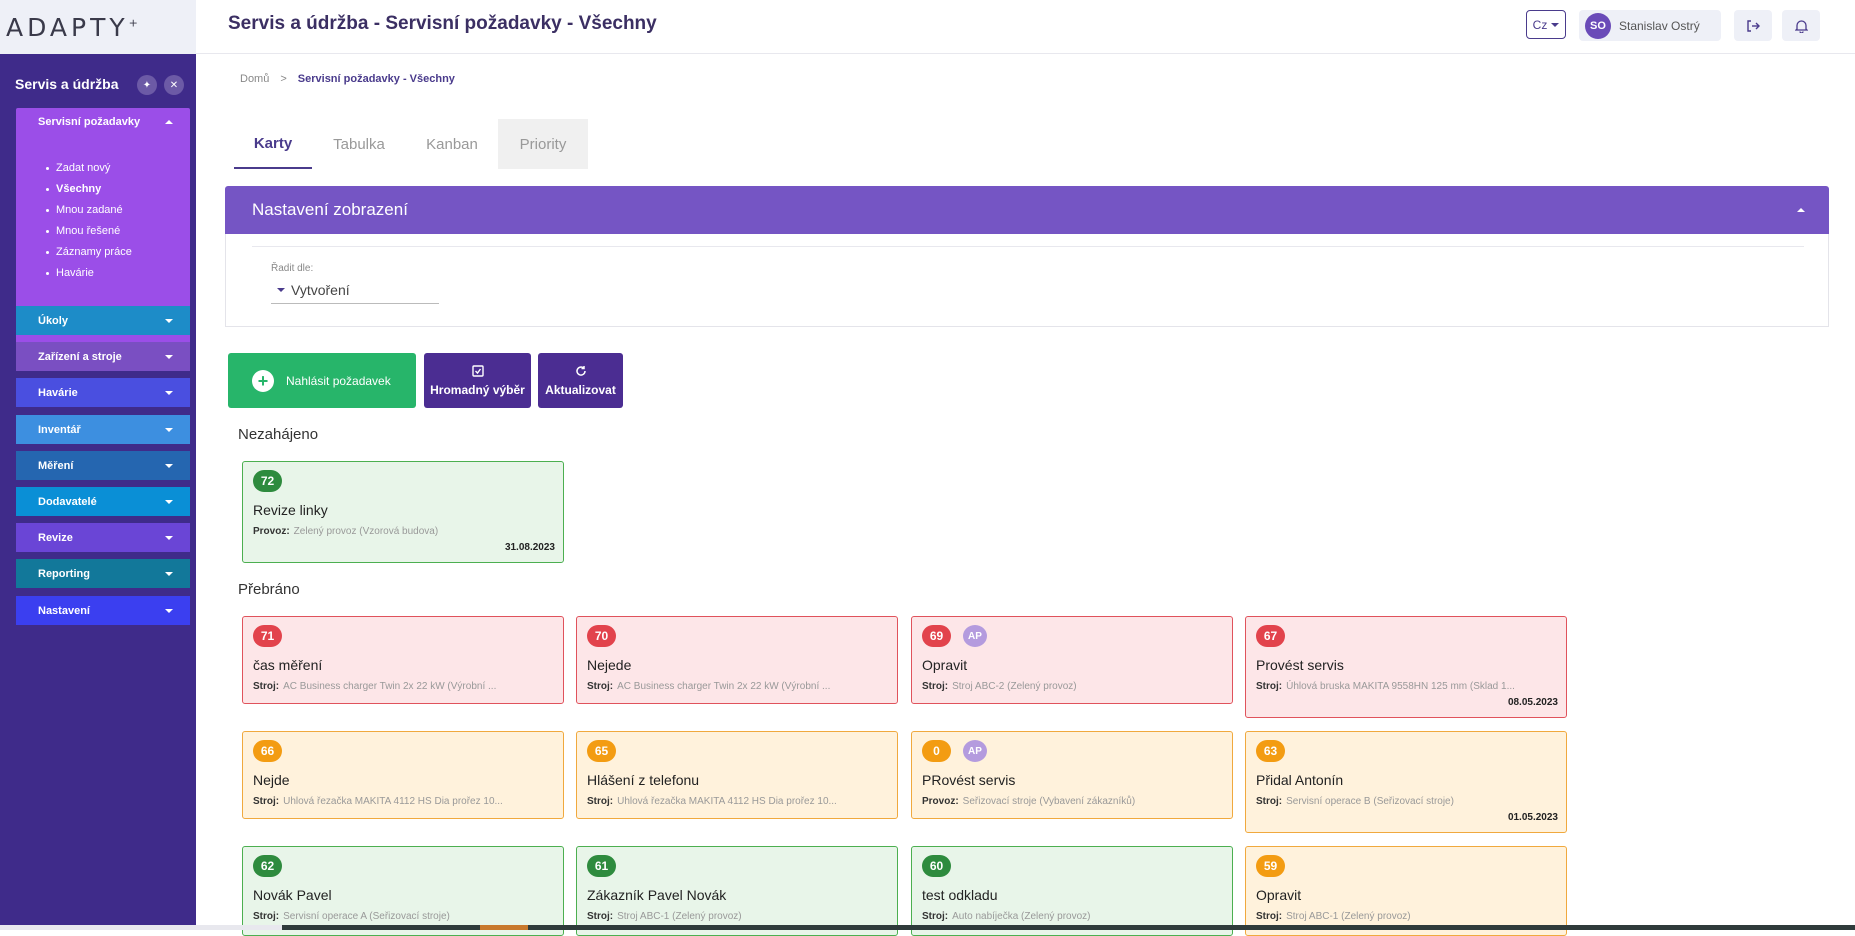  Describe the element at coordinates (580, 380) in the screenshot. I see `refresh-button: Aktualizovat` at that location.